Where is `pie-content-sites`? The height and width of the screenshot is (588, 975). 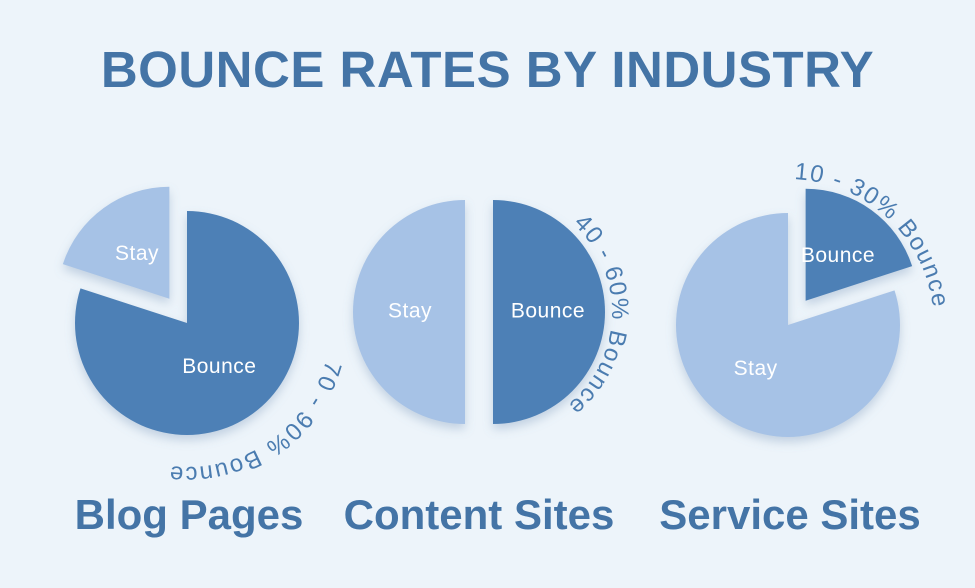
pie-content-sites is located at coordinates (479, 312).